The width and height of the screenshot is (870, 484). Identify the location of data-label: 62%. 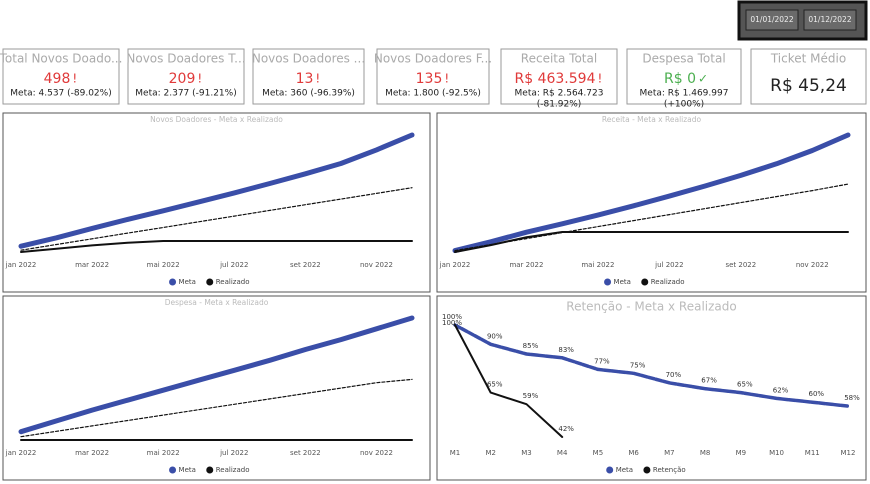
(781, 390).